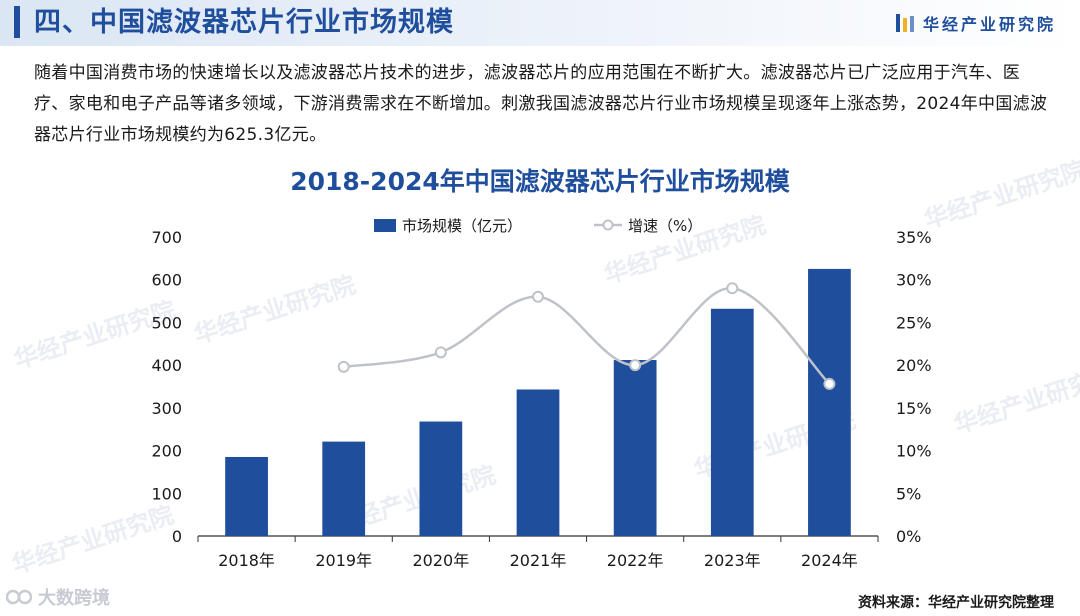  I want to click on x-tick-label: 2019年, so click(343, 560).